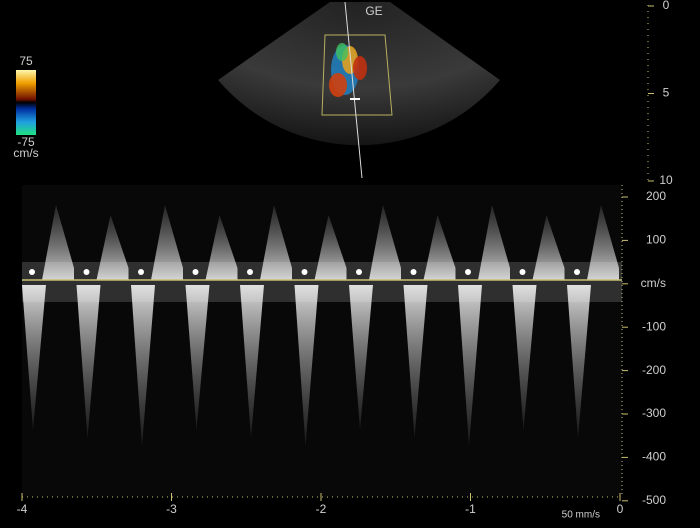 The image size is (700, 528). I want to click on sweep-speed: 50 mm/s, so click(581, 515).